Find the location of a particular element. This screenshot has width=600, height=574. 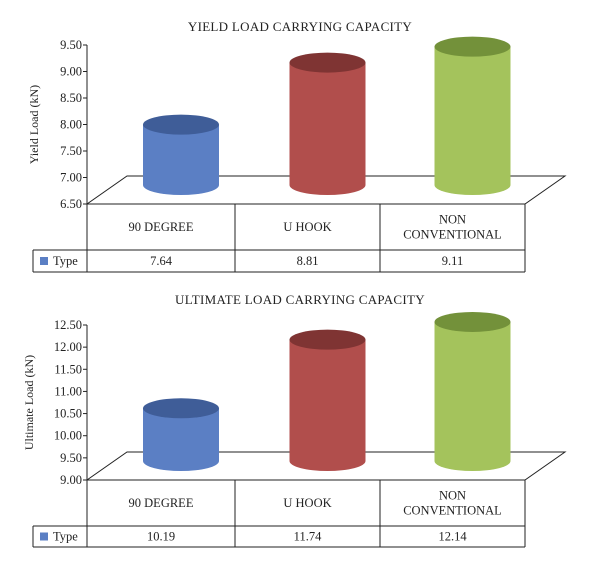

chart-title: ULTIMATE LOAD CARRYING CAPACITY is located at coordinates (300, 299).